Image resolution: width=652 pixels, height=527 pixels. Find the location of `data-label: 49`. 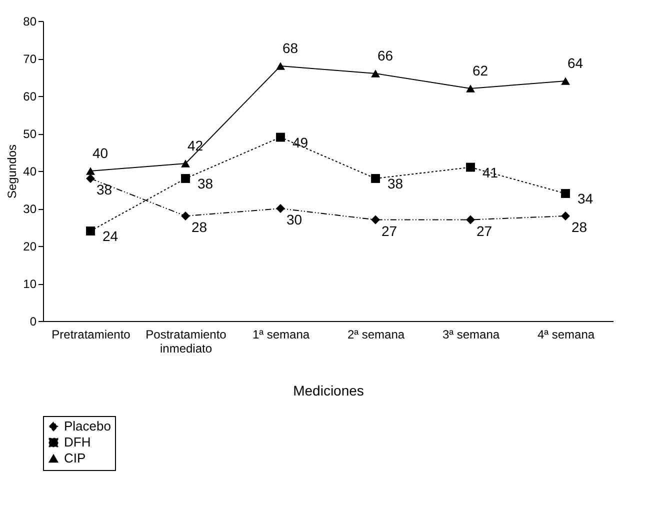

data-label: 49 is located at coordinates (300, 142).